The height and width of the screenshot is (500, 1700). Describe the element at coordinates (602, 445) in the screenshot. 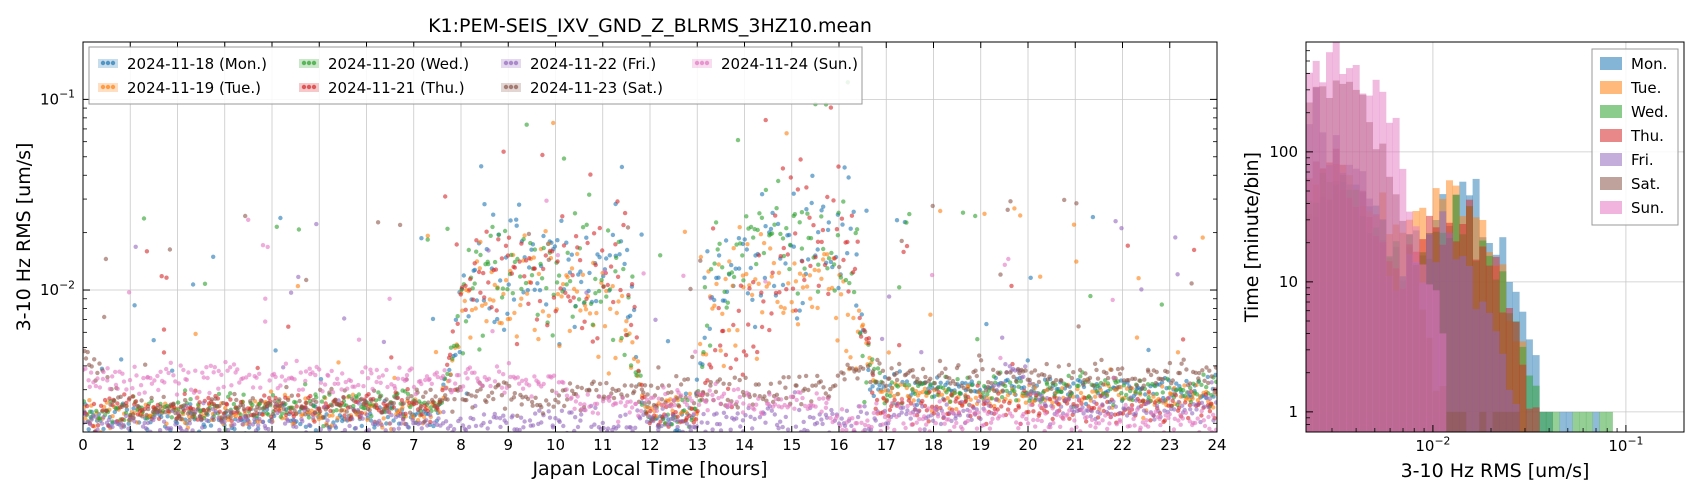

I see `x-tick-label: 11` at that location.